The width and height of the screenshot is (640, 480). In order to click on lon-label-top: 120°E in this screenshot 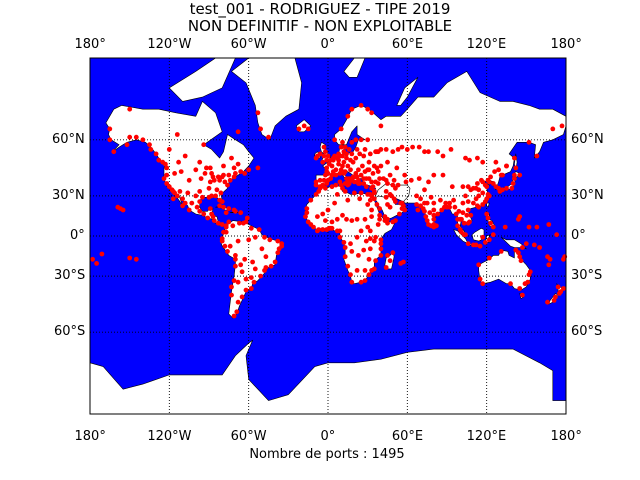, I will do `click(486, 44)`.